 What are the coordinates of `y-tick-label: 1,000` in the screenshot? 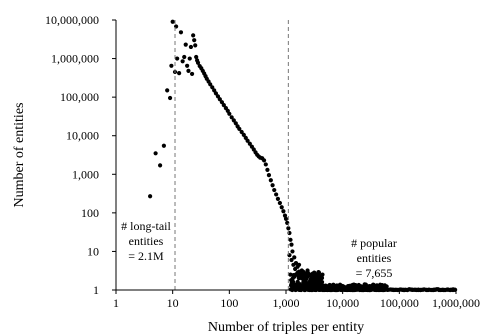 It's located at (85, 174).